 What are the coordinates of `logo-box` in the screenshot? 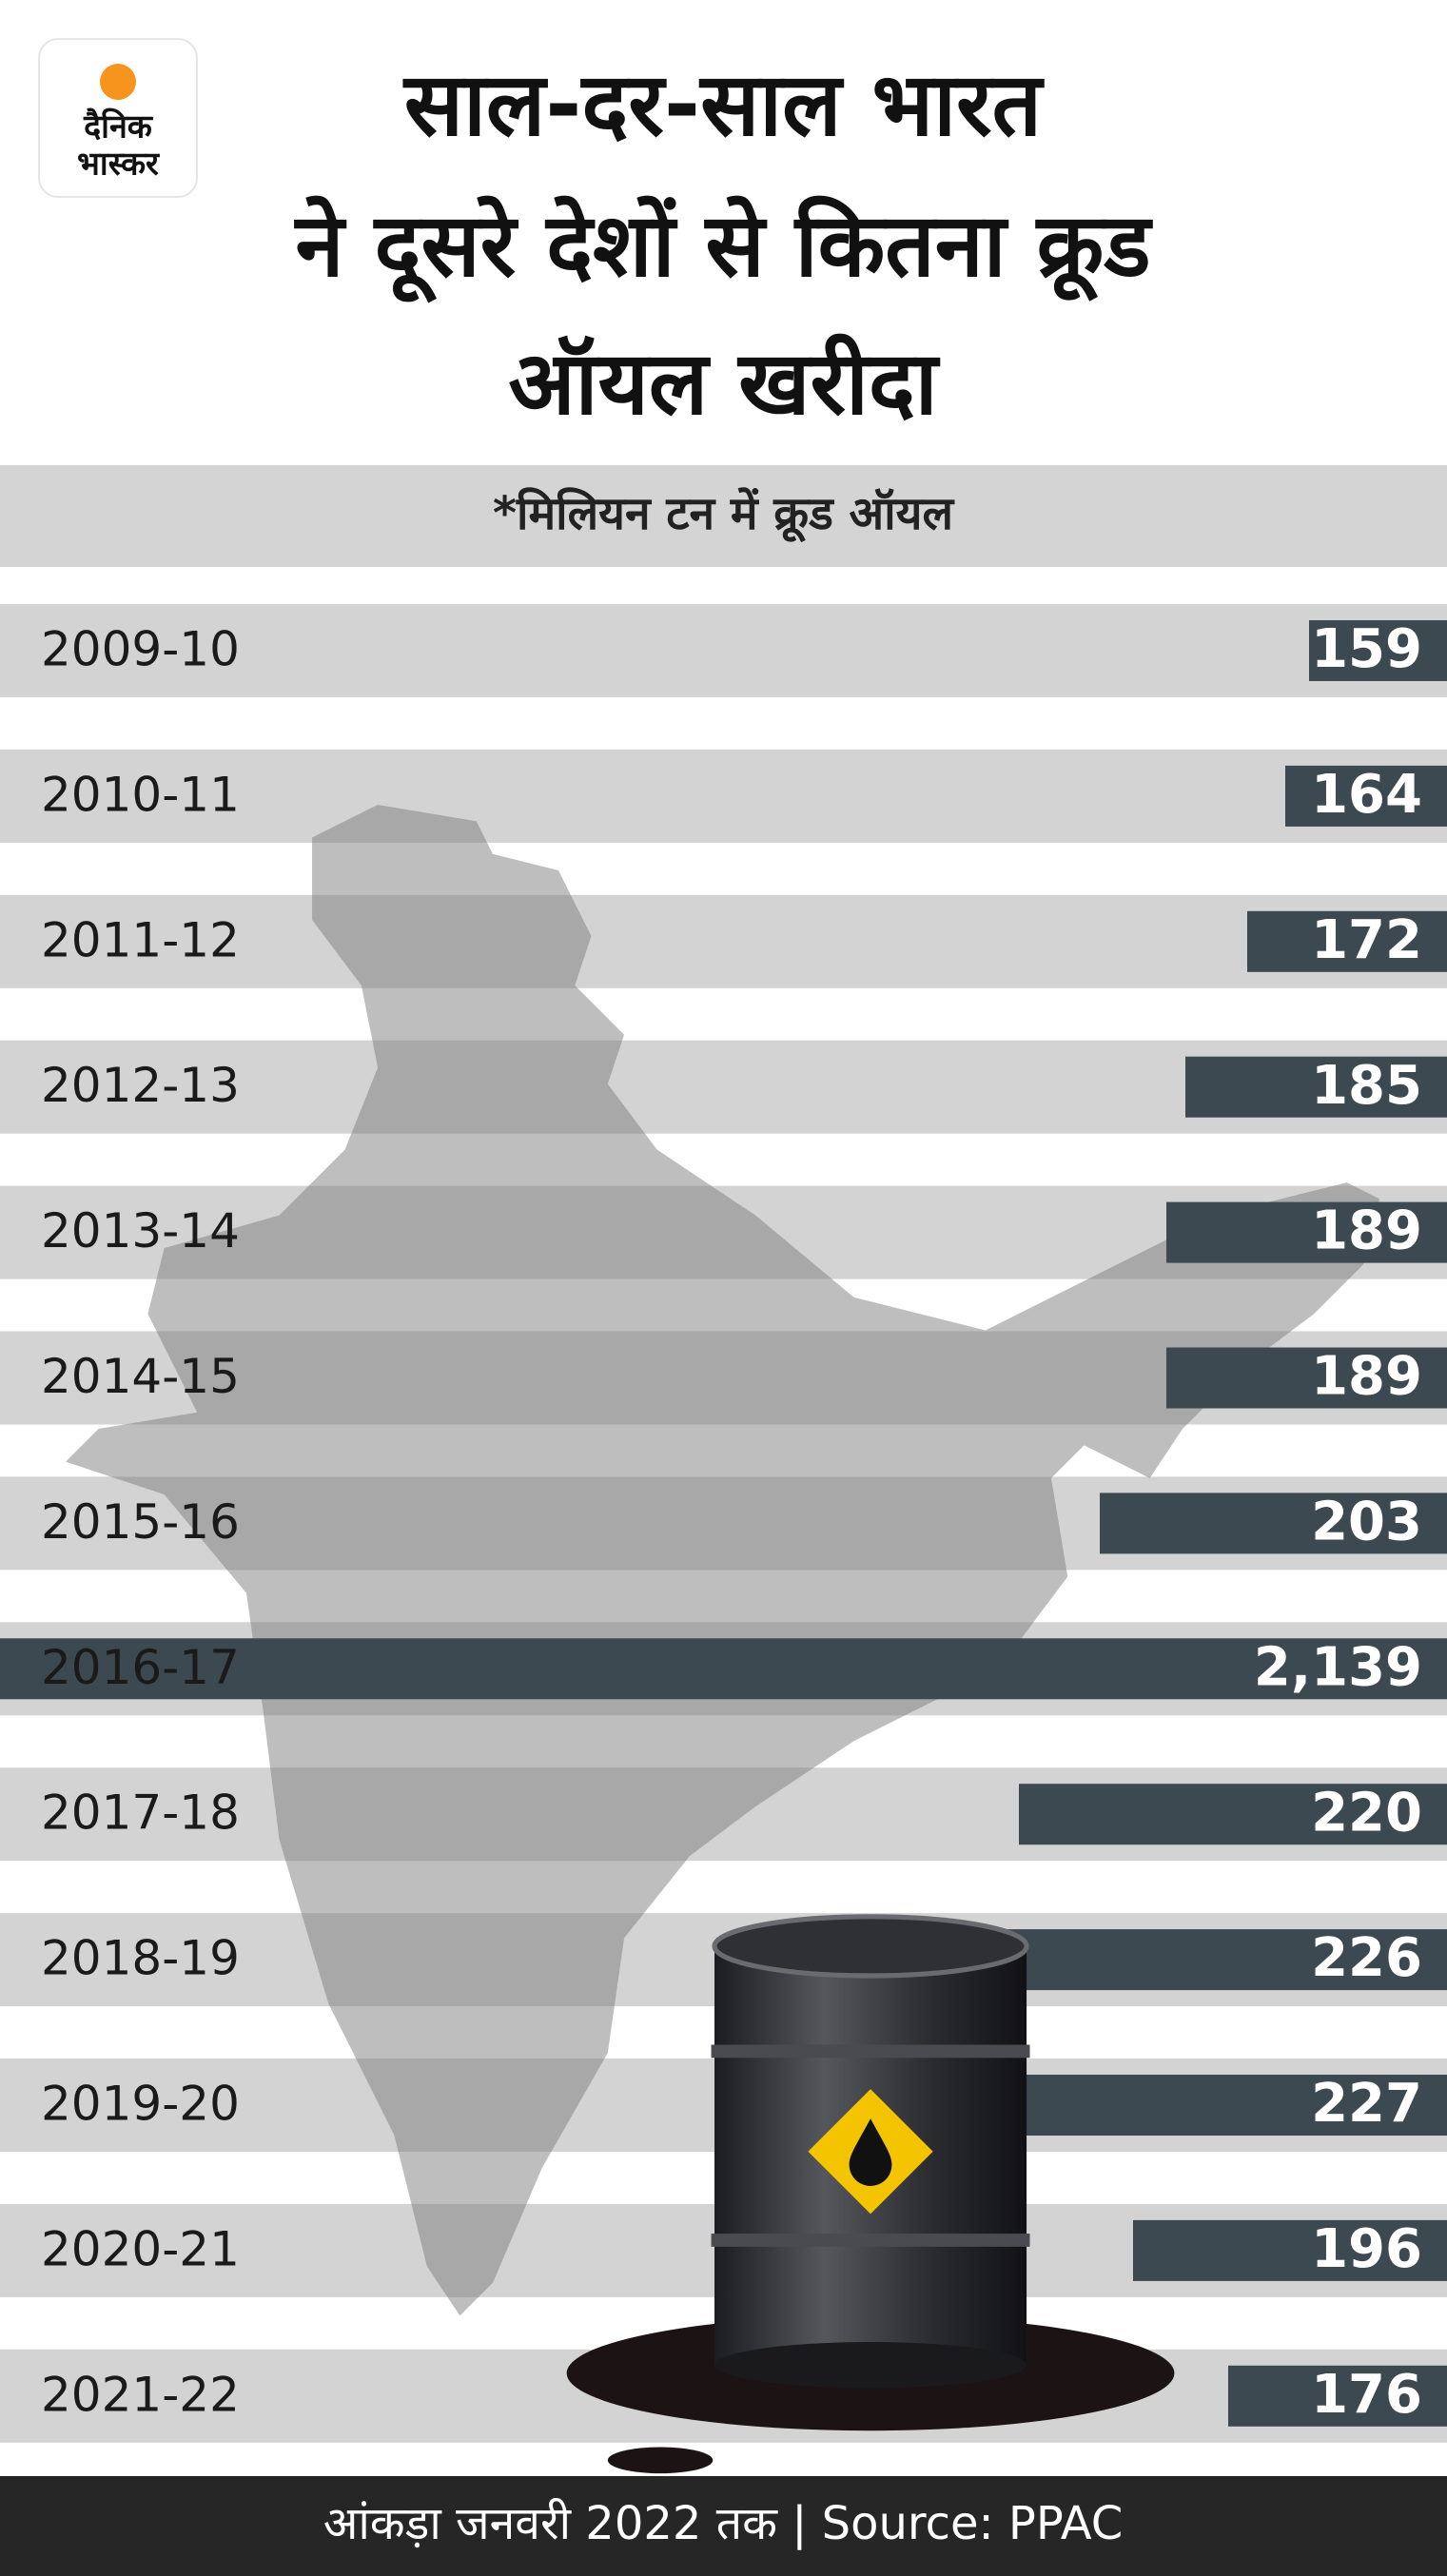 It's located at (118, 118).